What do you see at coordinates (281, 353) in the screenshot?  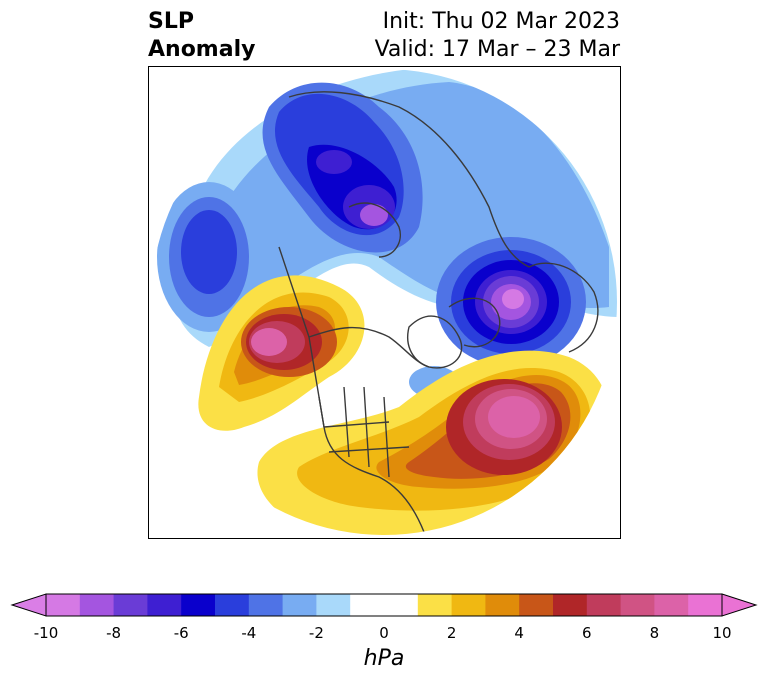 I see `alaska-high` at bounding box center [281, 353].